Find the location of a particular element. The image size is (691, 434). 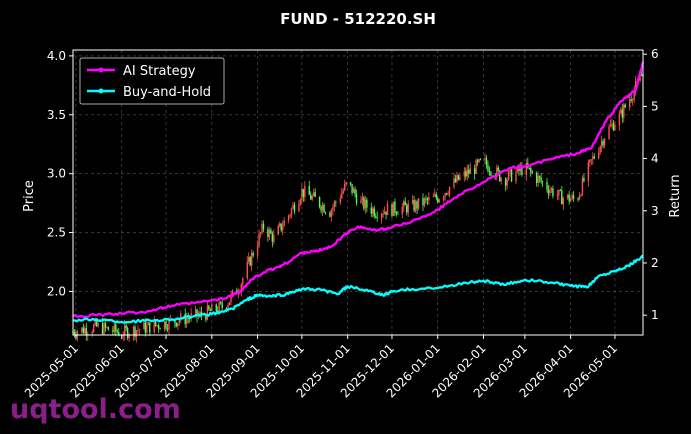

y-right-tick-label: 3 is located at coordinates (655, 211).